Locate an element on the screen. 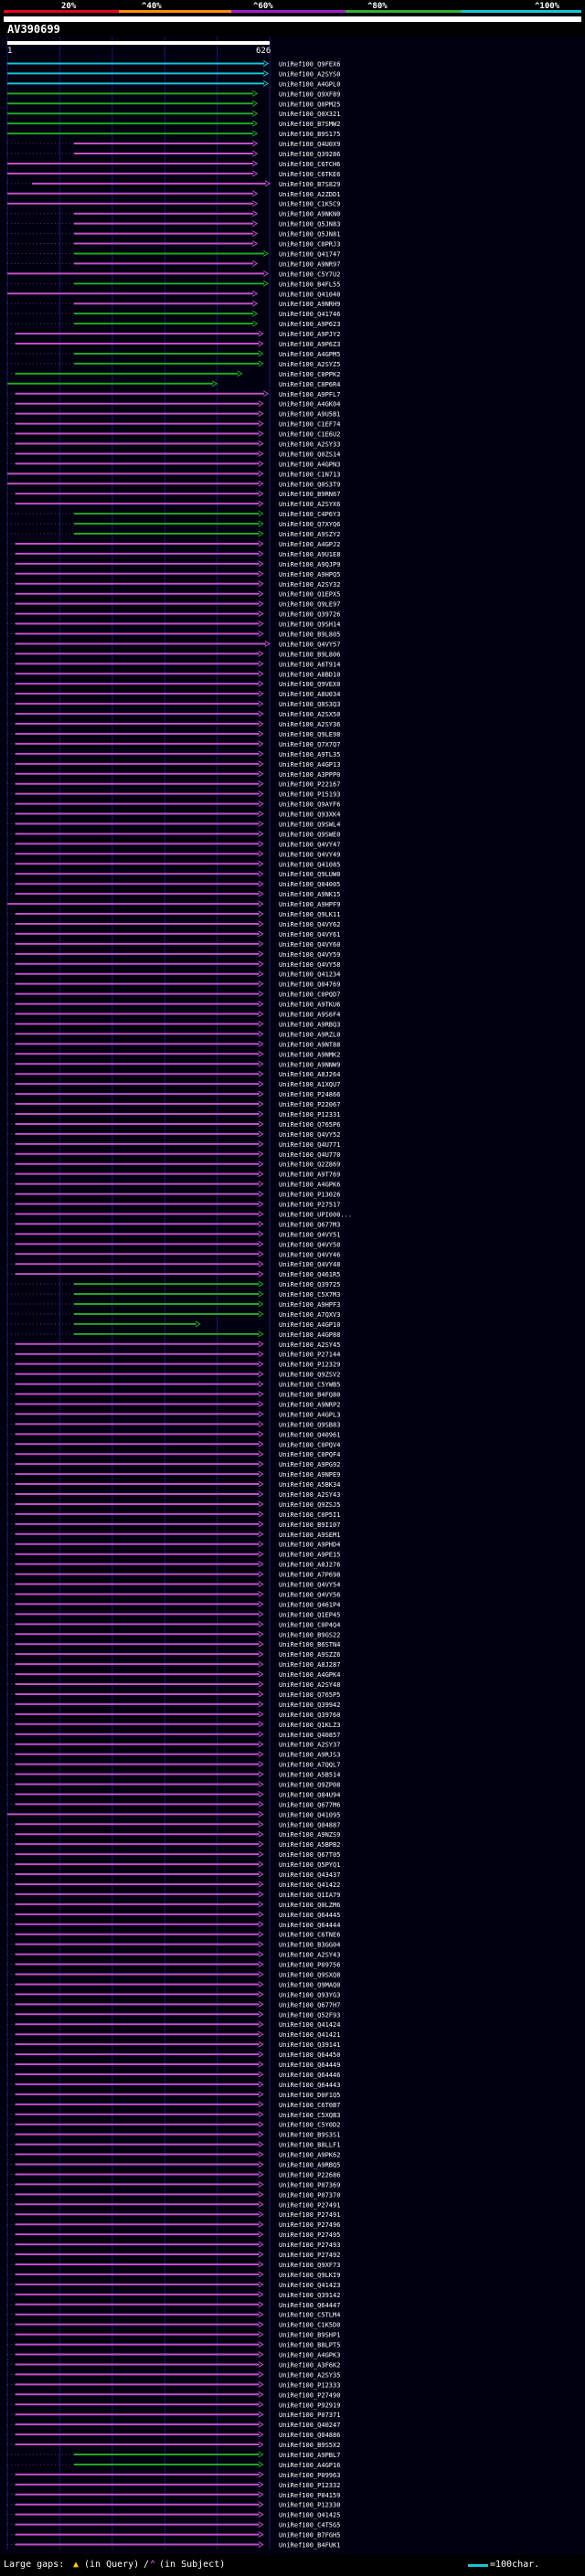  hit-label: UniRef100_Q04886 is located at coordinates (310, 2435).